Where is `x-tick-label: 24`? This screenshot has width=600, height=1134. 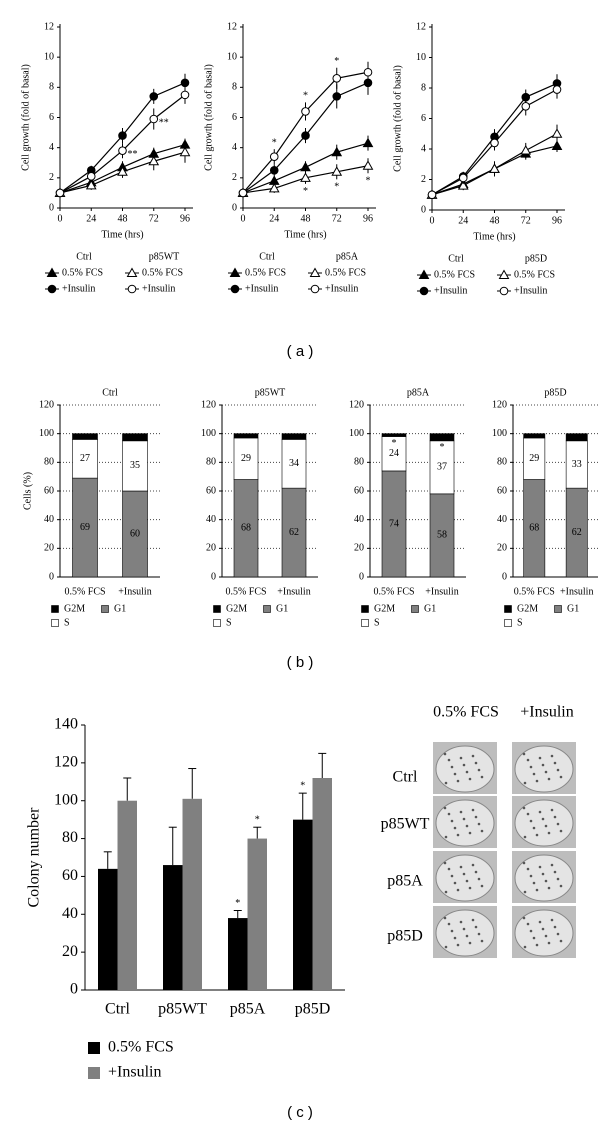
x-tick-label: 24 is located at coordinates (274, 218).